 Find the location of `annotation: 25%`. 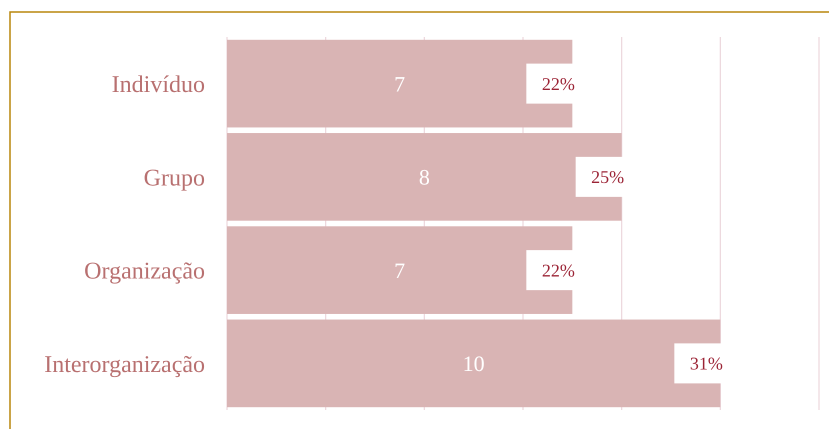

annotation: 25% is located at coordinates (607, 177).